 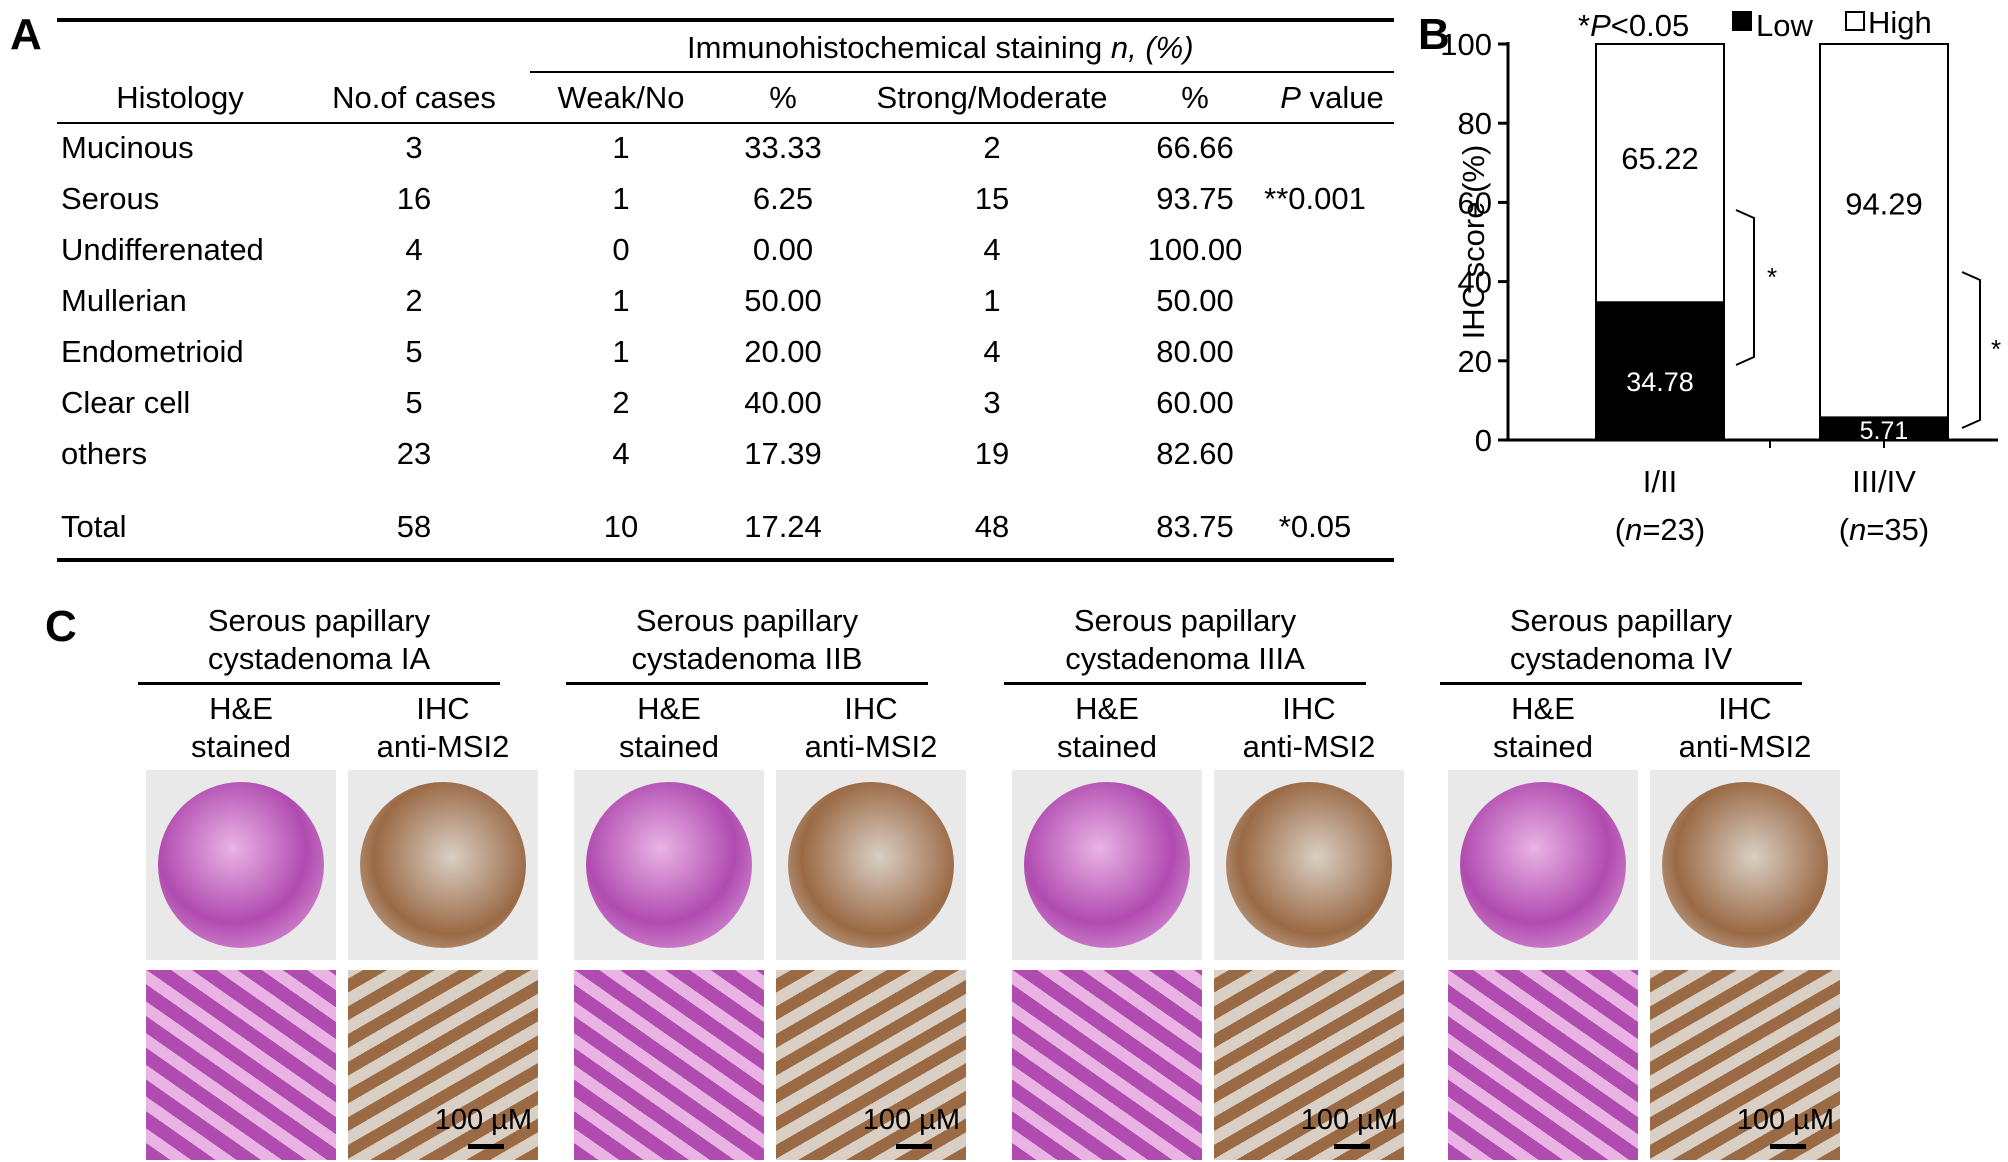 I want to click on col-header-pvalue: P value, so click(x=1331, y=98).